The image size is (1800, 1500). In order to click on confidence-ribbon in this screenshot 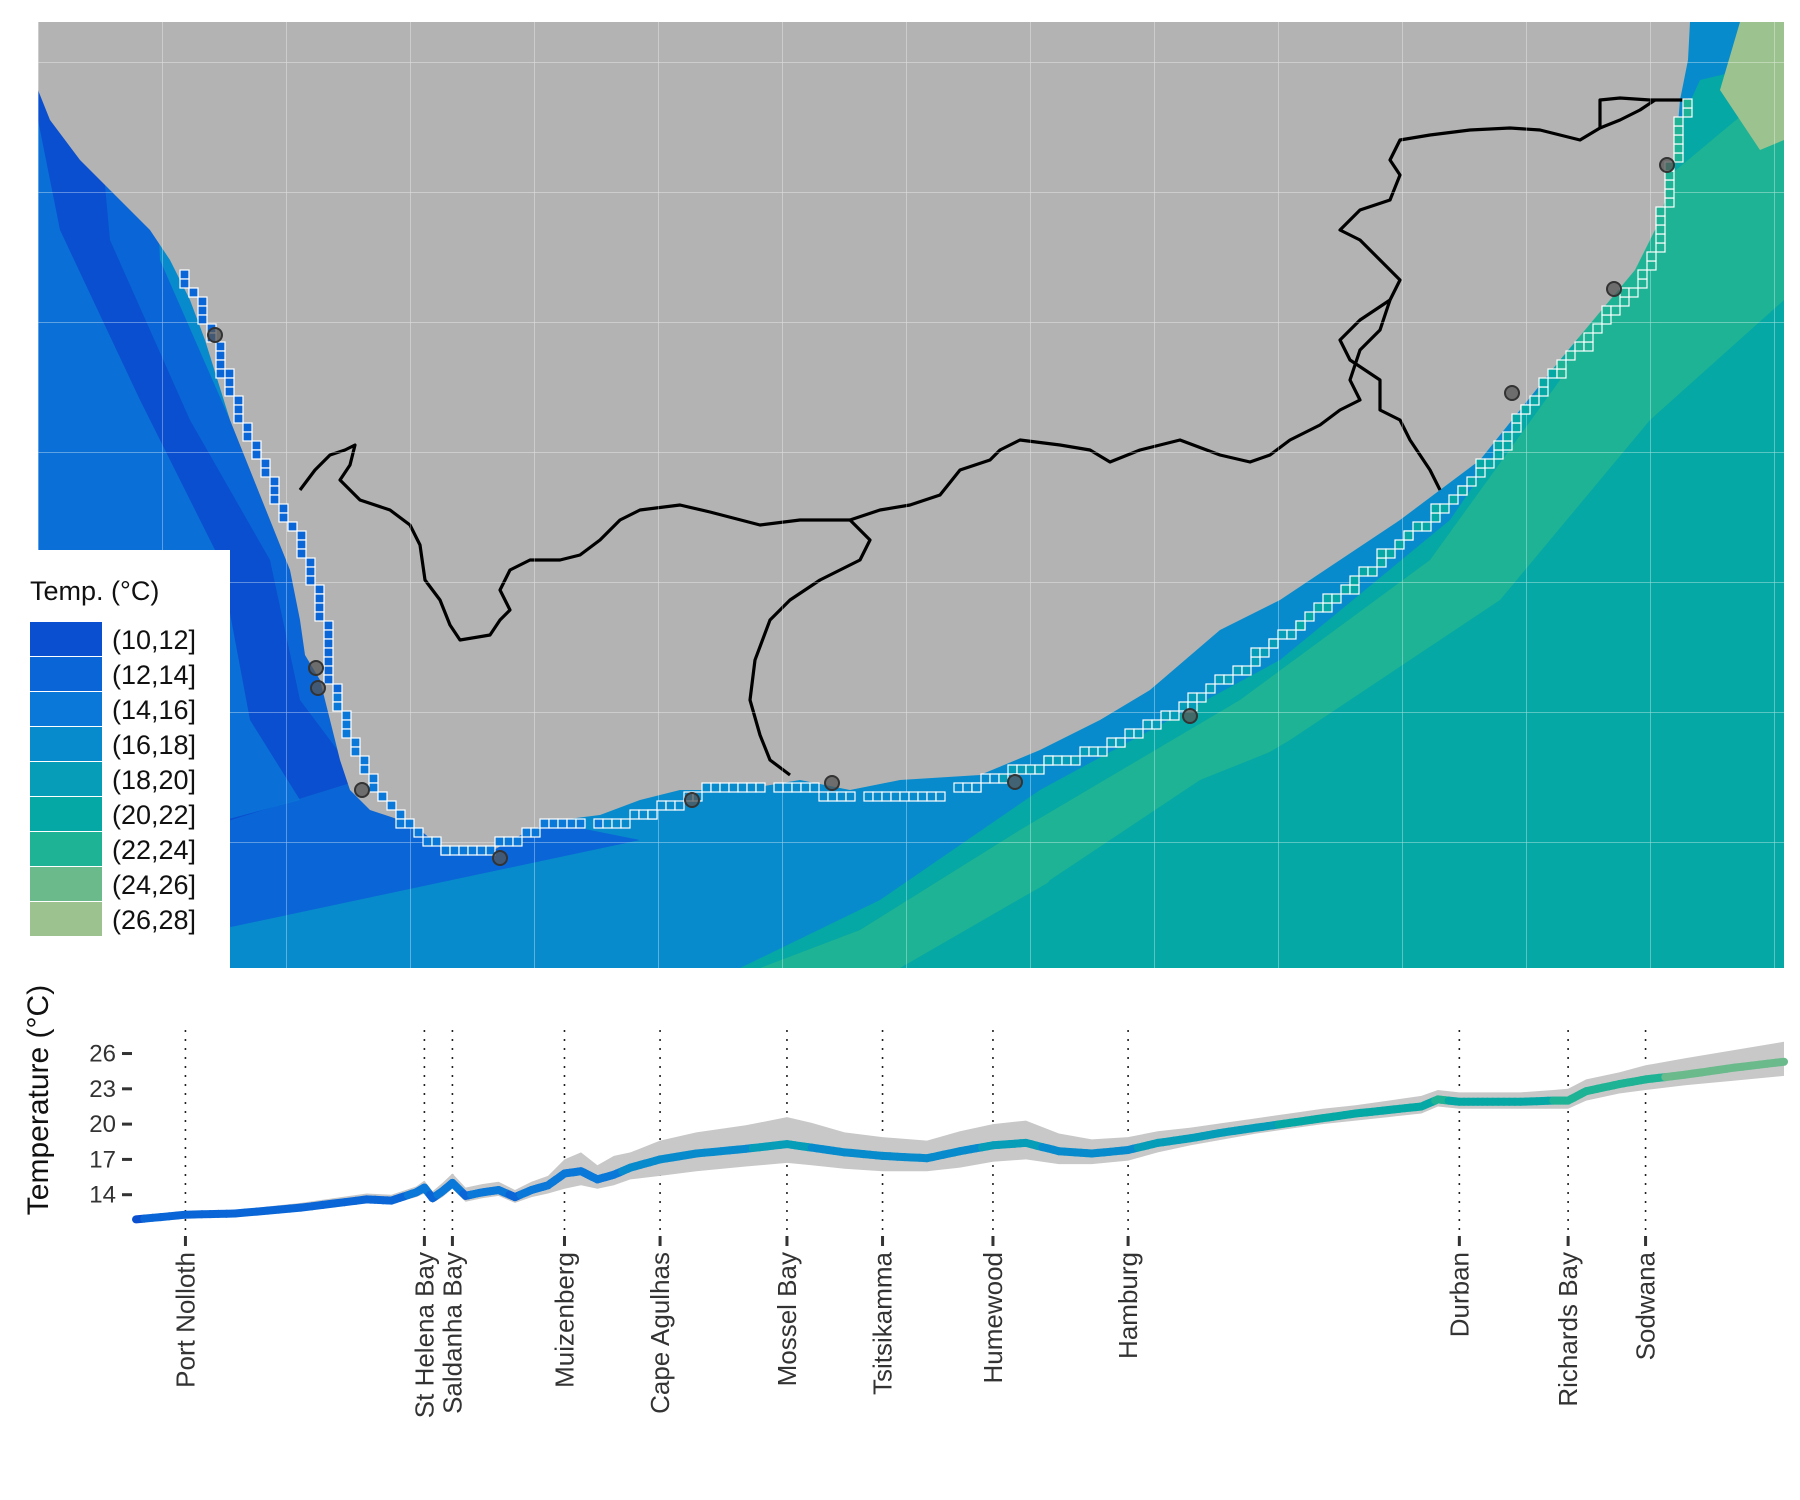, I will do `click(960, 1131)`.